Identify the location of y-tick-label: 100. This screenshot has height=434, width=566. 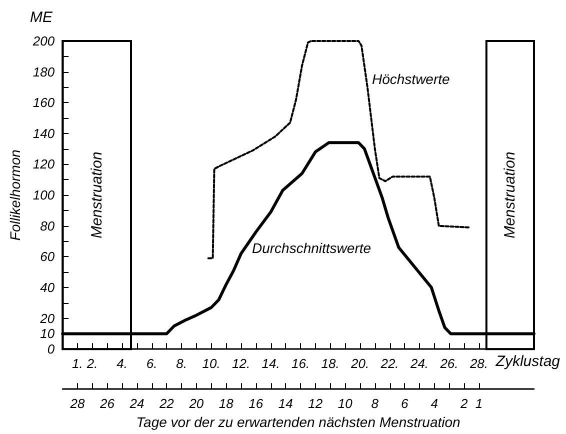
(44, 195).